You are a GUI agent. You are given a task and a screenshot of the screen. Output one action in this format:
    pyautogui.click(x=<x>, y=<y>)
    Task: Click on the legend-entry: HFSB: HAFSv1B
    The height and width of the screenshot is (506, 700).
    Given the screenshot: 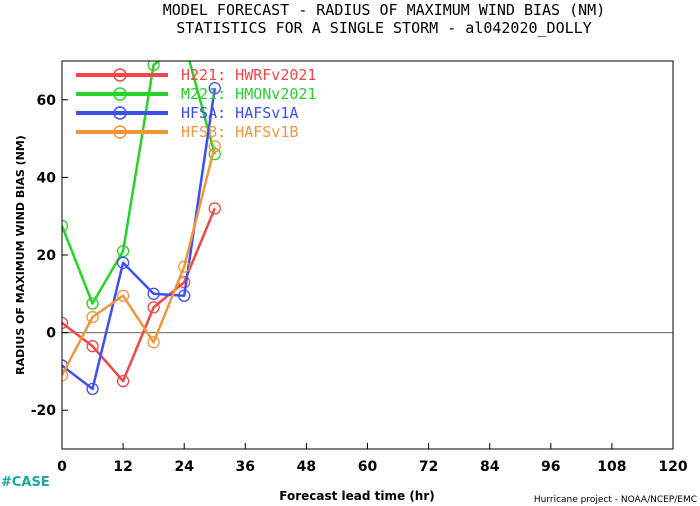 What is the action you would take?
    pyautogui.click(x=187, y=132)
    